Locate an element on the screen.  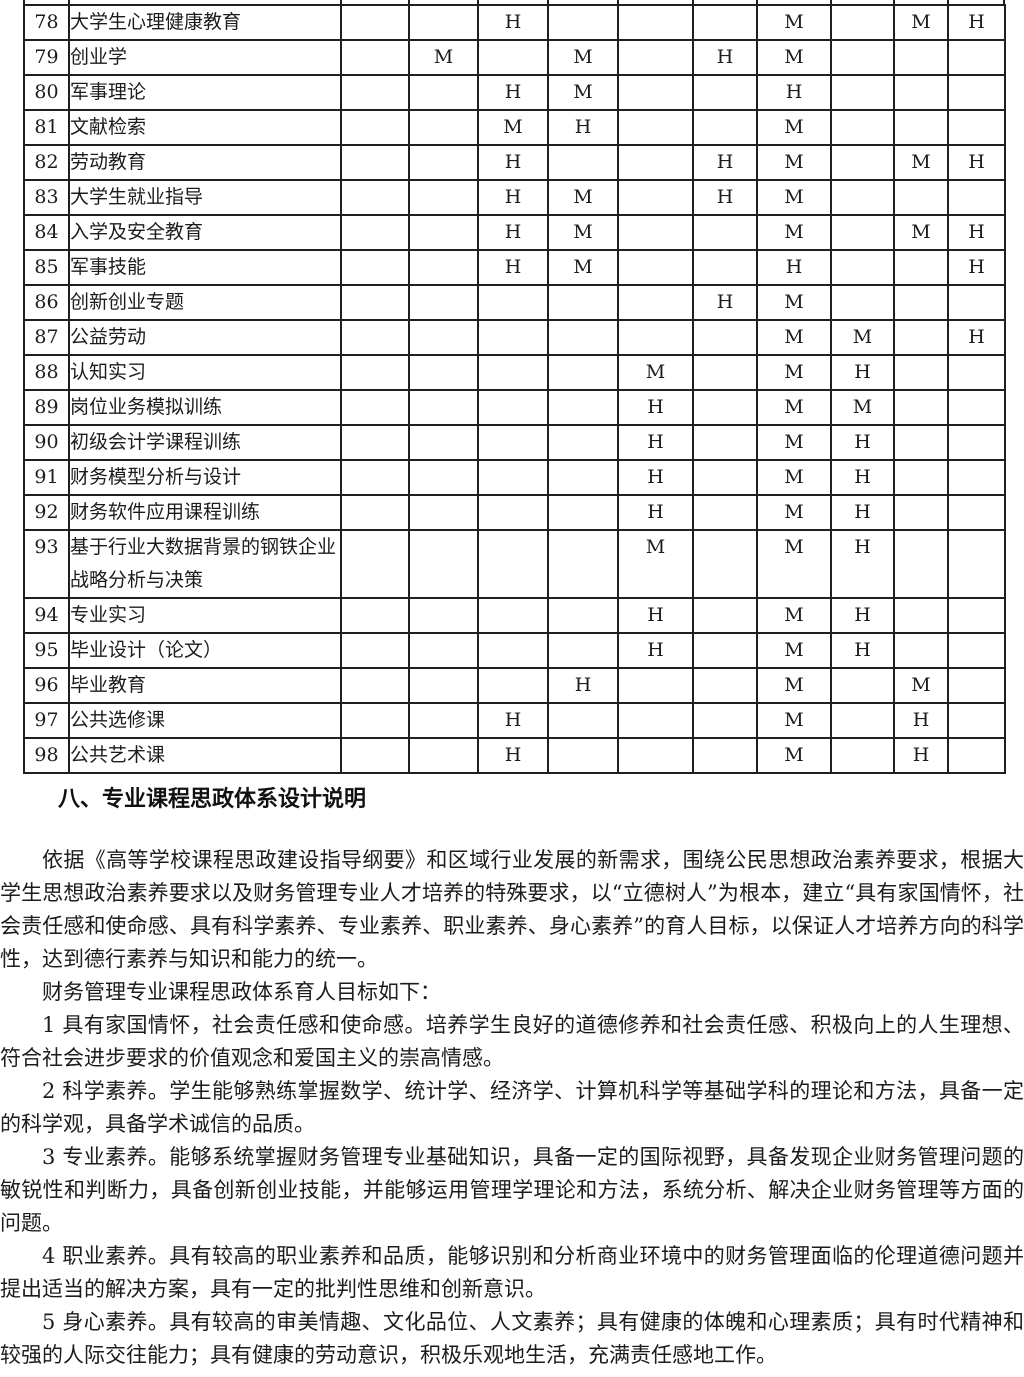
course-number-cell: 95 is located at coordinates (46, 650).